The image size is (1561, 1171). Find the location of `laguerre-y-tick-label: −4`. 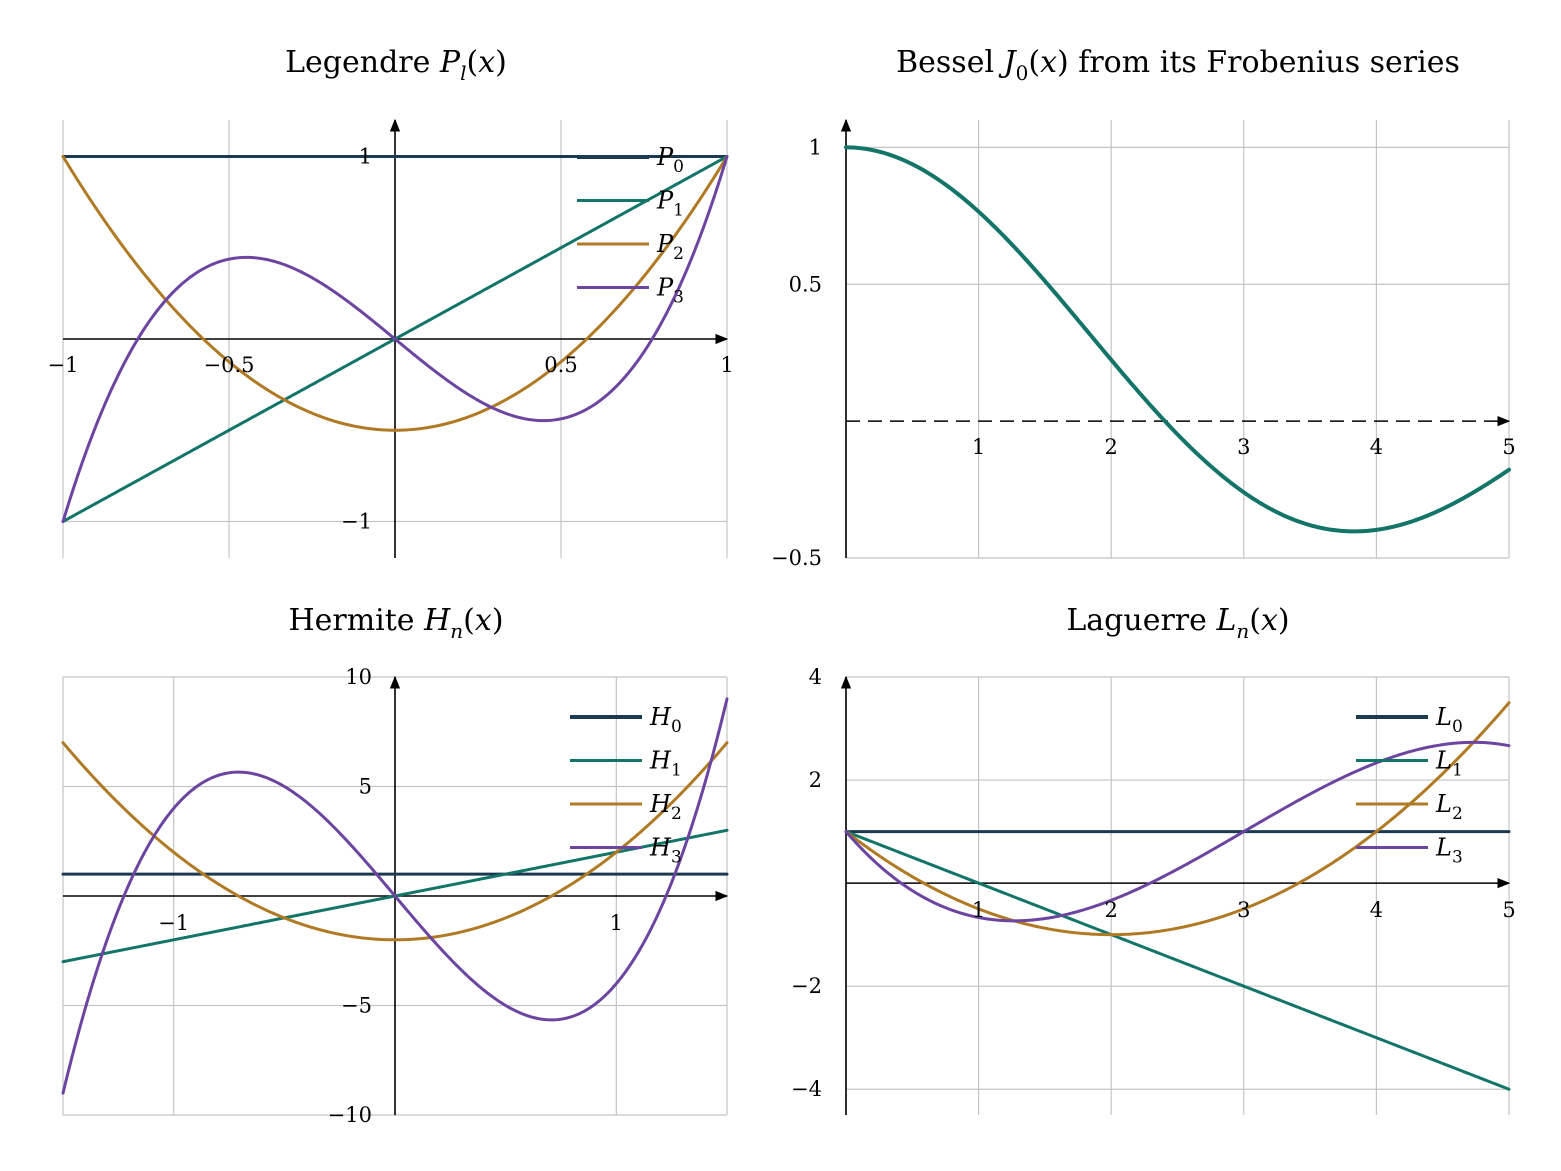

laguerre-y-tick-label: −4 is located at coordinates (806, 1089).